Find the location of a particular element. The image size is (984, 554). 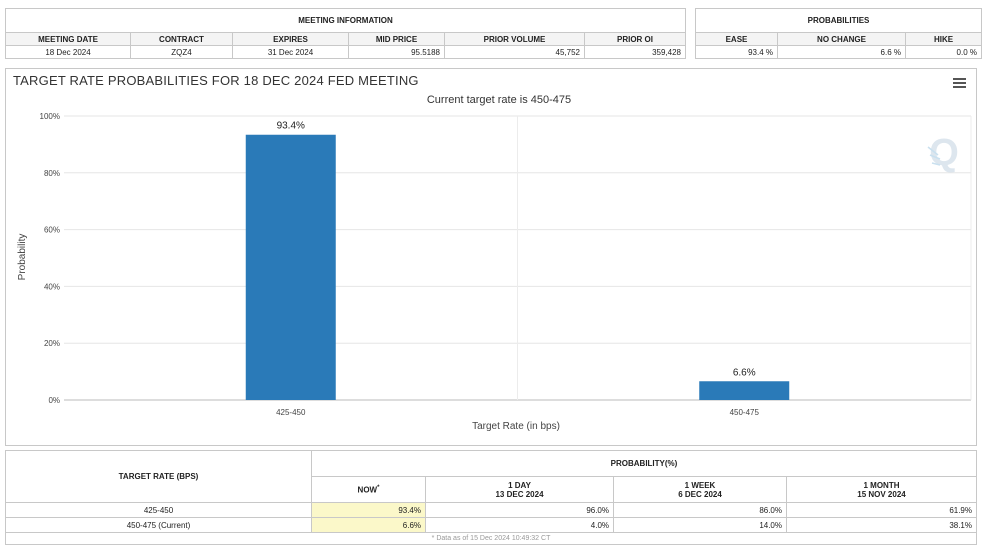

data-timestamp-footnote: * Data as of 15 Dec 2024 10:49:32 CT is located at coordinates (491, 538).